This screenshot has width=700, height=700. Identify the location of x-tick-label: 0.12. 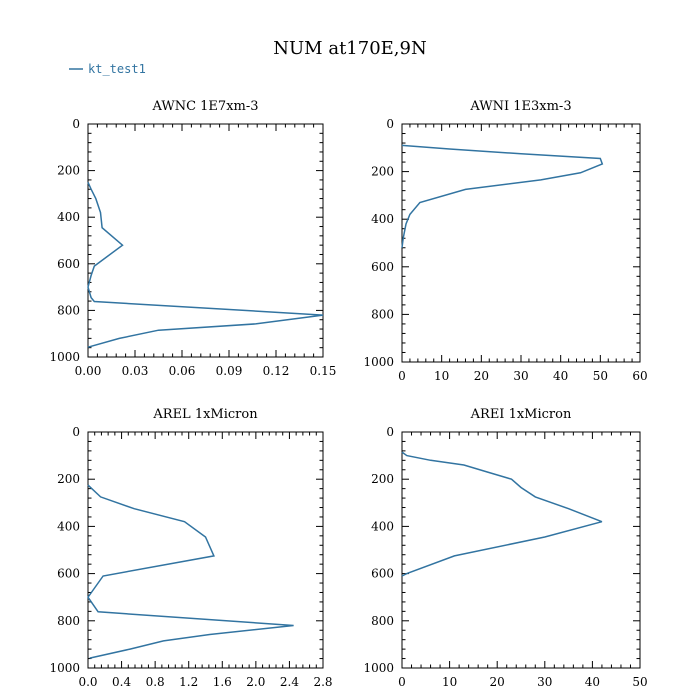
(276, 371).